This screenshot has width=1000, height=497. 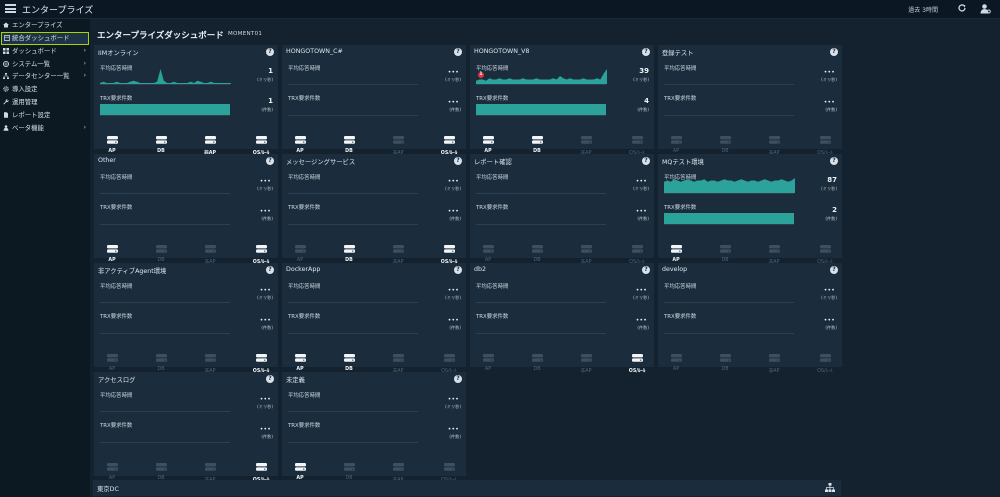 What do you see at coordinates (45, 51) in the screenshot?
I see `sidebar-item-2: ダッシュボード ›` at bounding box center [45, 51].